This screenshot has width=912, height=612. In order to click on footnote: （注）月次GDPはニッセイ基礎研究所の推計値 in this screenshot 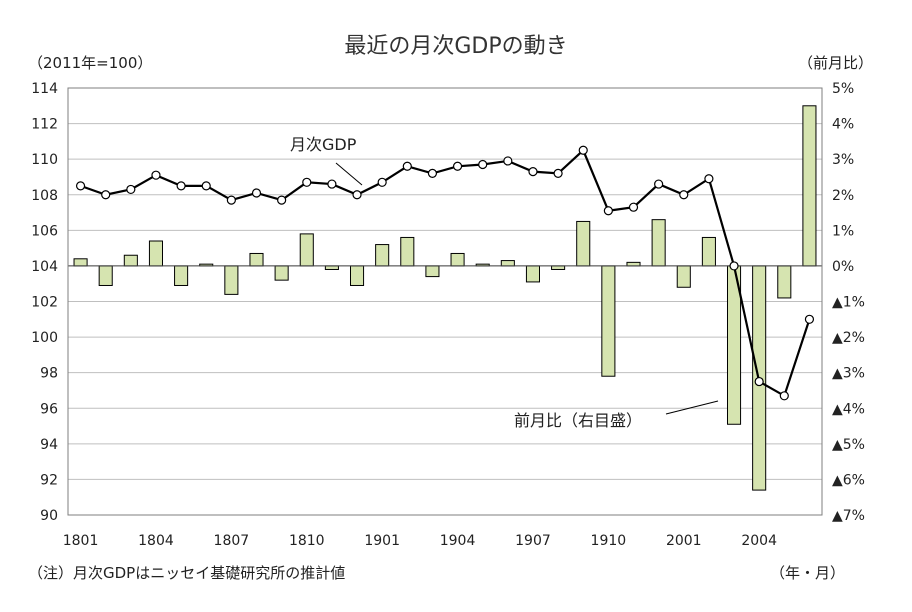, I will do `click(187, 573)`.